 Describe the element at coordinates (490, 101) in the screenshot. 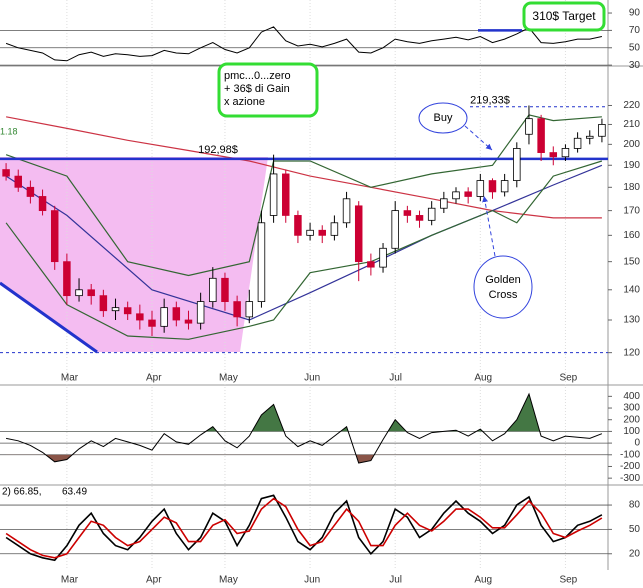

I see `resistance-label: 219,33$` at that location.